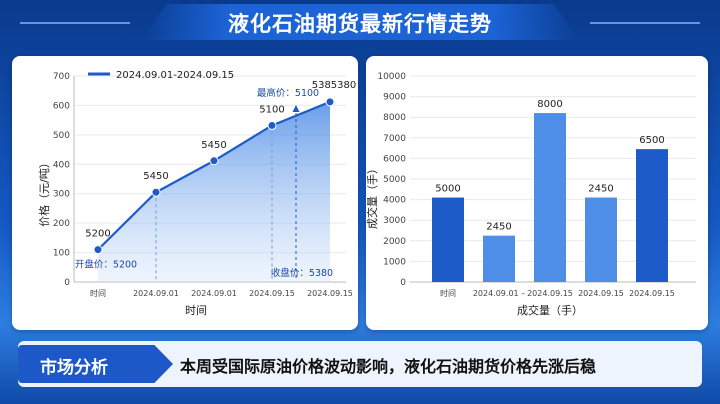 This screenshot has width=720, height=404. Describe the element at coordinates (394, 242) in the screenshot. I see `y-tick-label: 2000` at that location.